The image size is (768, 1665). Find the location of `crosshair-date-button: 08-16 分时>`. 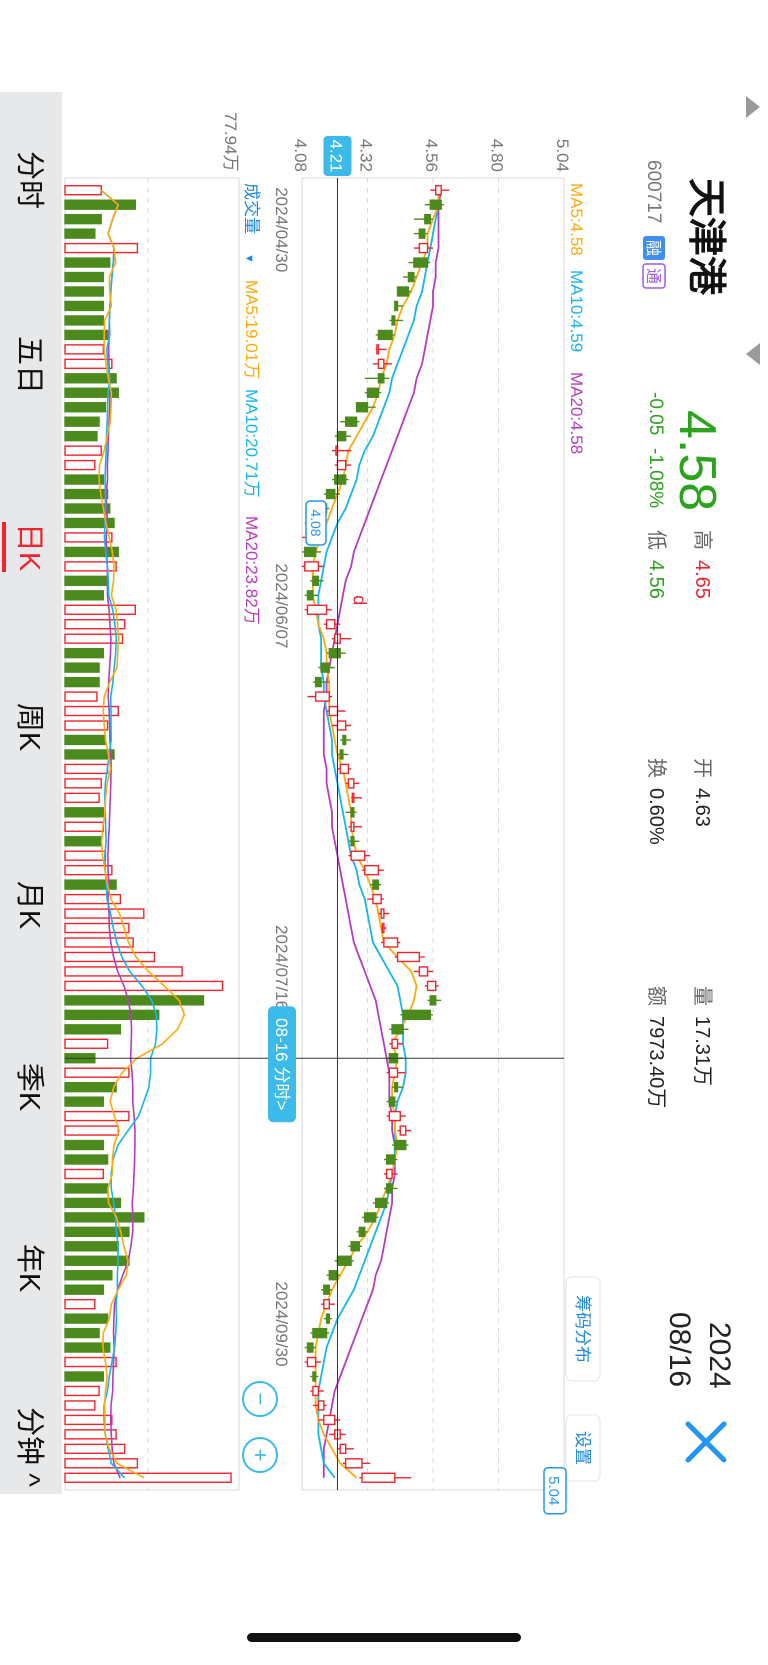

crosshair-date-button: 08-16 分时> is located at coordinates (282, 1064).